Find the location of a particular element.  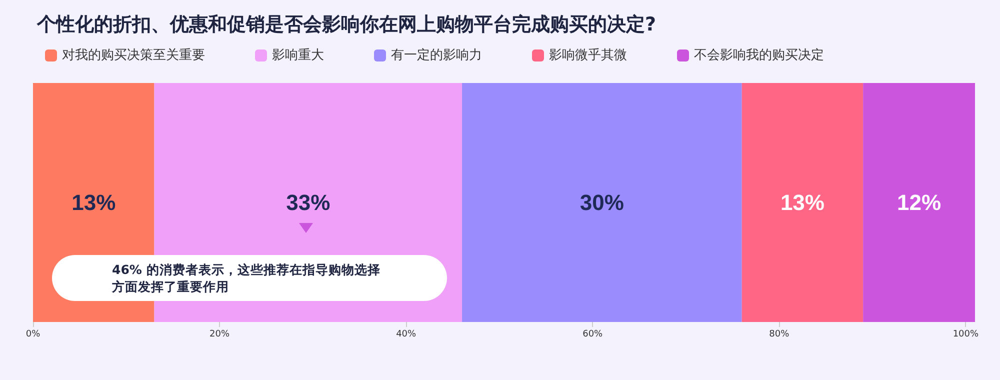

chart-title: 个性化的折扣、优惠和促销是否会影响你在网上购物平台完成购买的决定? is located at coordinates (346, 25).